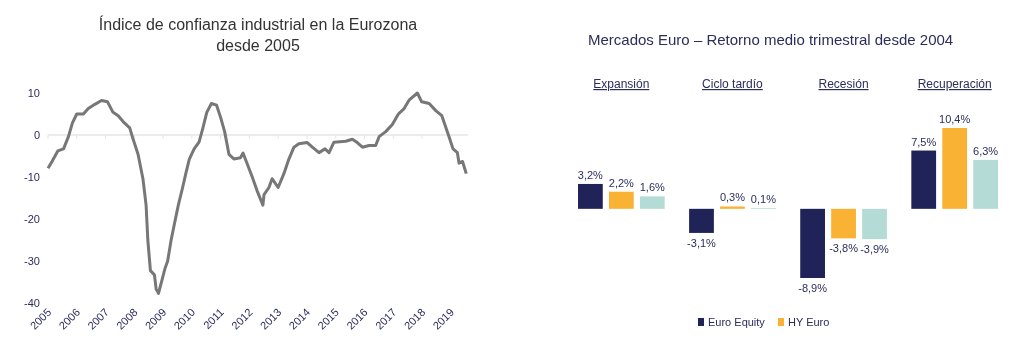 The image size is (1024, 350). What do you see at coordinates (875, 249) in the screenshot?
I see `data-label: -3,9%` at bounding box center [875, 249].